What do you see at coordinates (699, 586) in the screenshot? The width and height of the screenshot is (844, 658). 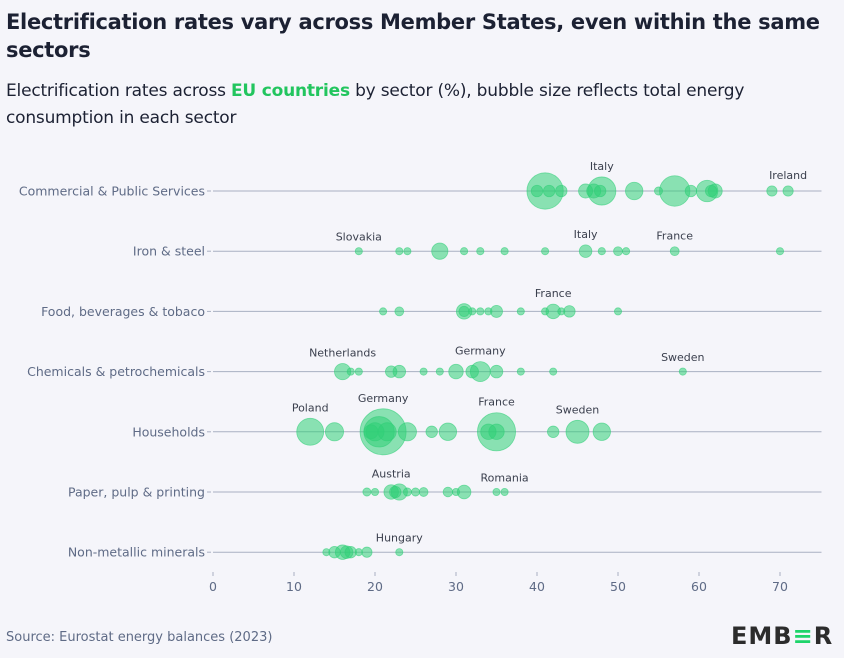 I see `x-tick-label: 60` at bounding box center [699, 586].